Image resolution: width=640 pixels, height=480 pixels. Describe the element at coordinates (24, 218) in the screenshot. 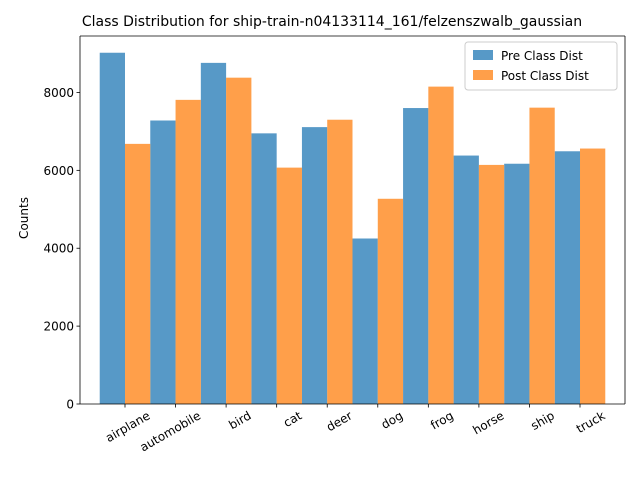

I see `y-axis-label: Counts` at that location.